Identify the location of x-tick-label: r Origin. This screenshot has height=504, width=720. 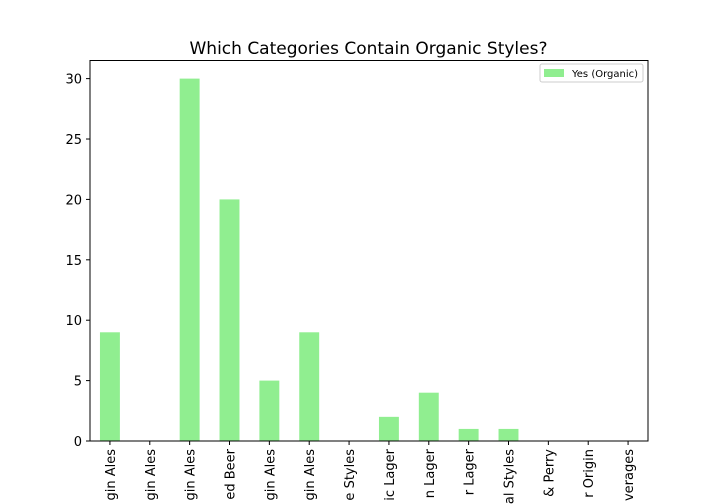
(589, 473).